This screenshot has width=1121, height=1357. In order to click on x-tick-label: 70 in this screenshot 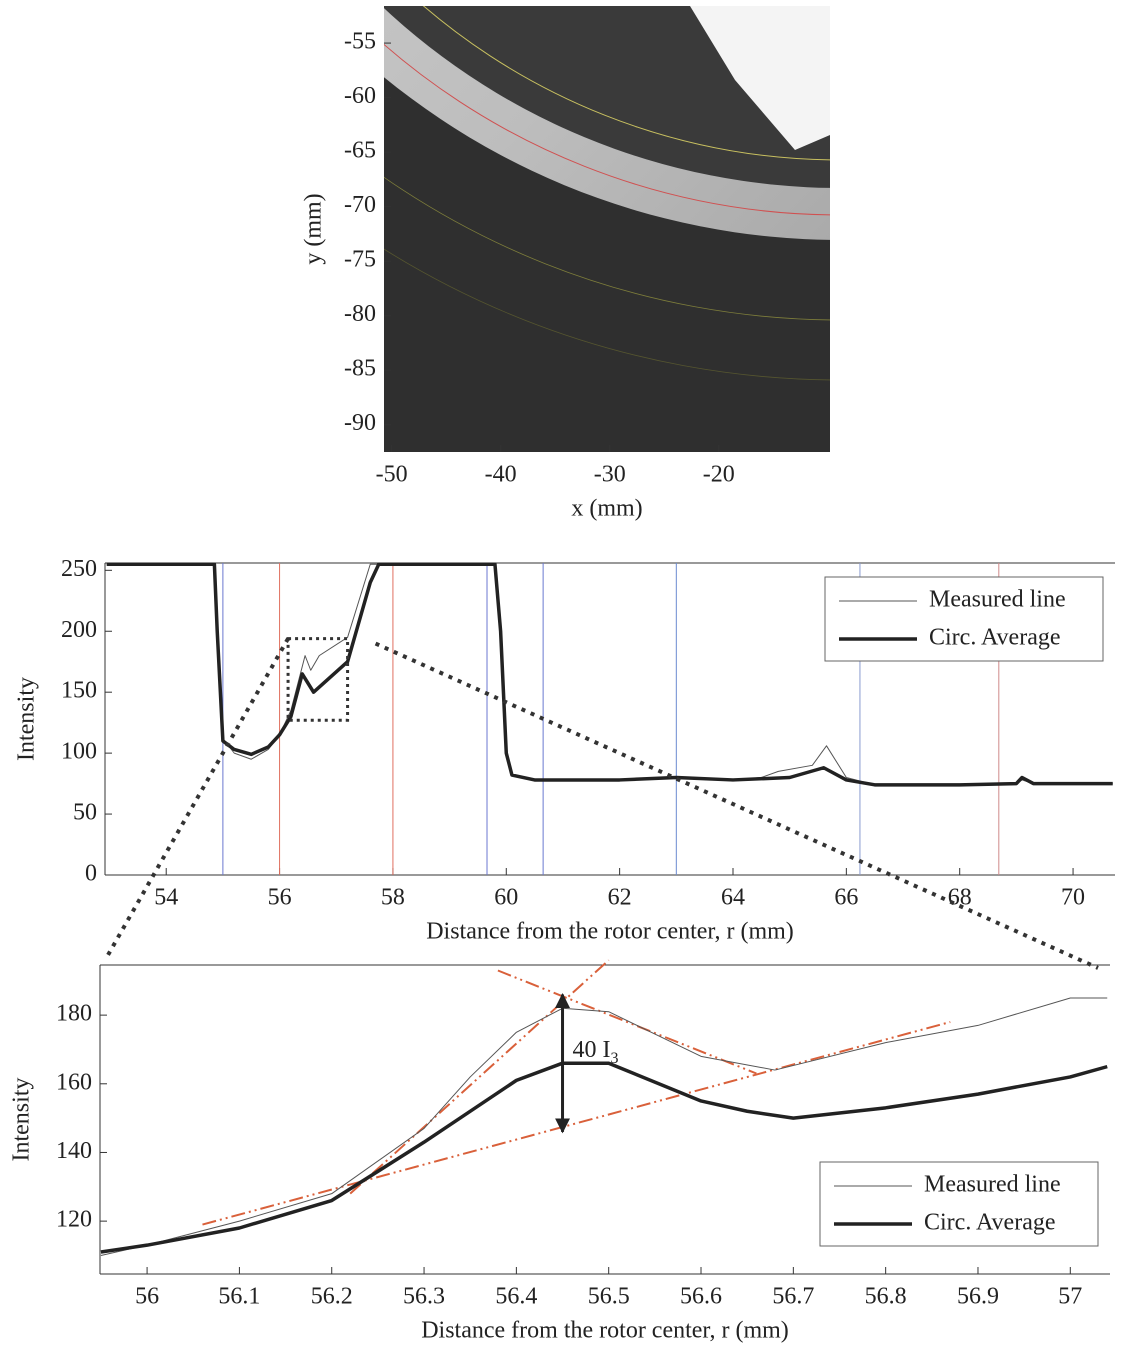, I will do `click(1073, 898)`.